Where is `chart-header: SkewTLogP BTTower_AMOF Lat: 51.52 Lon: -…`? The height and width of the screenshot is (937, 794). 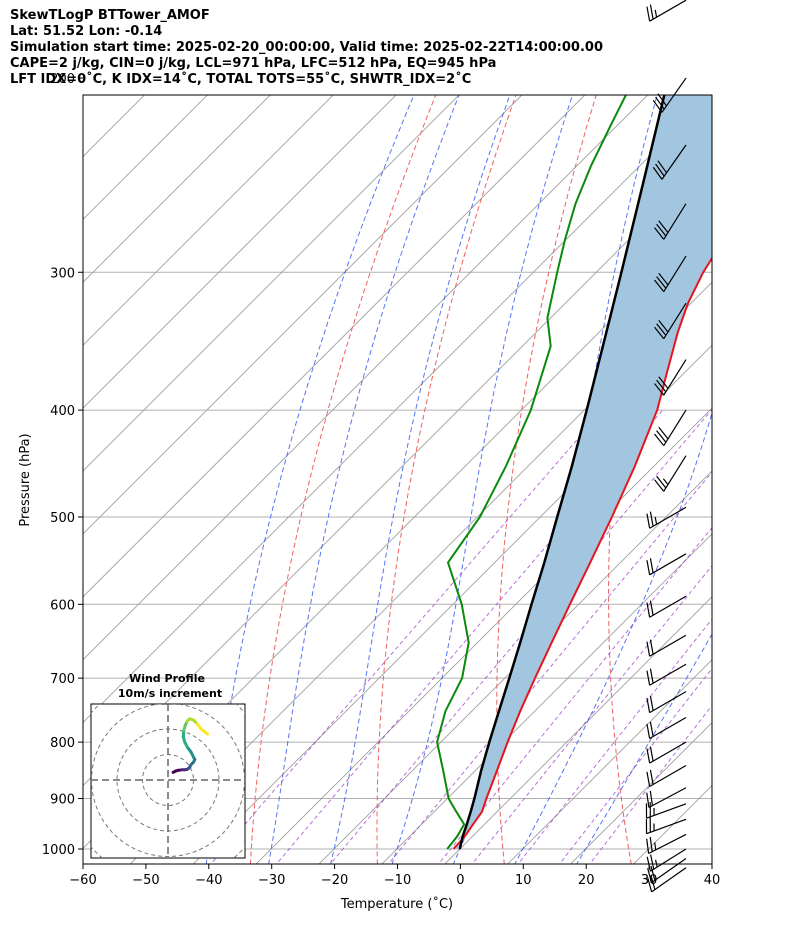 chart-header: SkewTLogP BTTower_AMOF Lat: 51.52 Lon: -… is located at coordinates (395, 48).